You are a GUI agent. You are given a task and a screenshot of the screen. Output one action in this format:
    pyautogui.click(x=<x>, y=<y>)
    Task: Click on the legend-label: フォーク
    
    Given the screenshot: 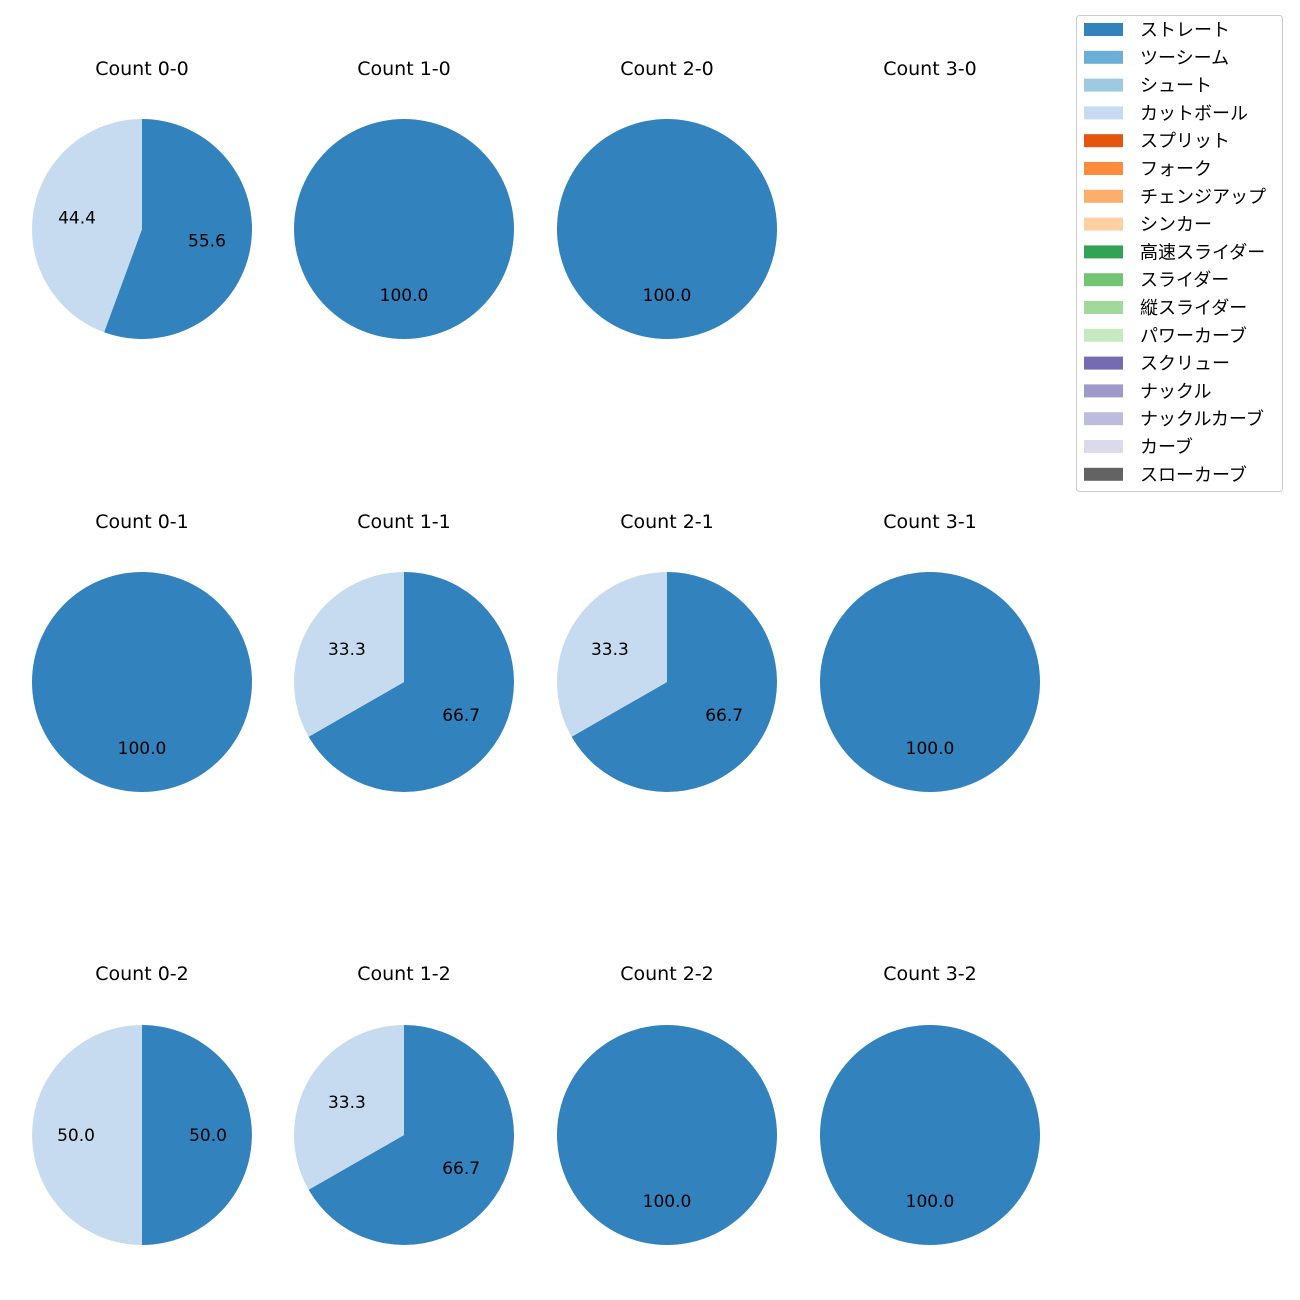 What is the action you would take?
    pyautogui.click(x=1176, y=169)
    